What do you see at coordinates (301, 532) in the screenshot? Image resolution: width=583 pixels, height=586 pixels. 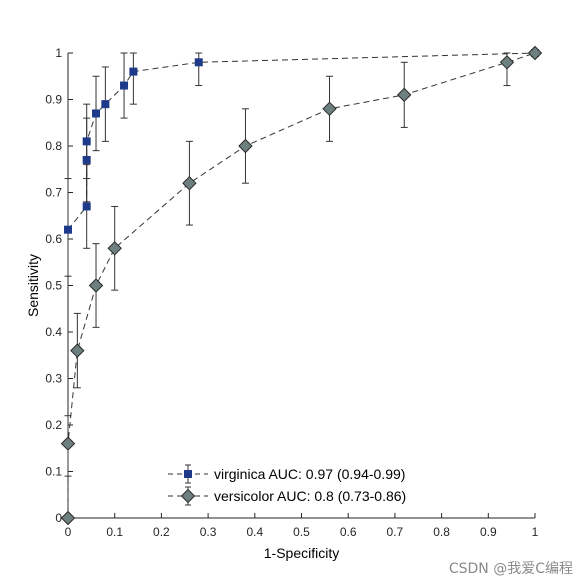 I see `x-tick-label: 0.5` at bounding box center [301, 532].